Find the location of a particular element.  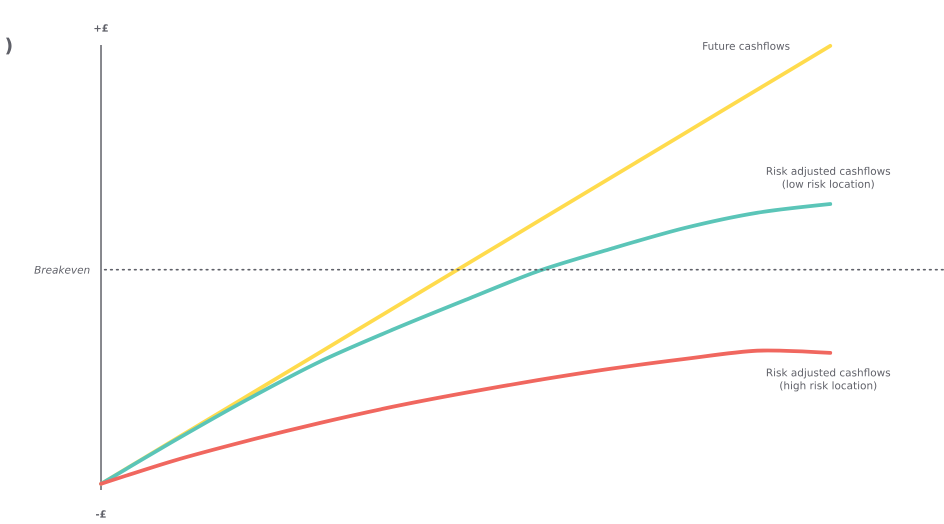

series-label: Risk adjusted cashflows (high risk location) is located at coordinates (828, 380).